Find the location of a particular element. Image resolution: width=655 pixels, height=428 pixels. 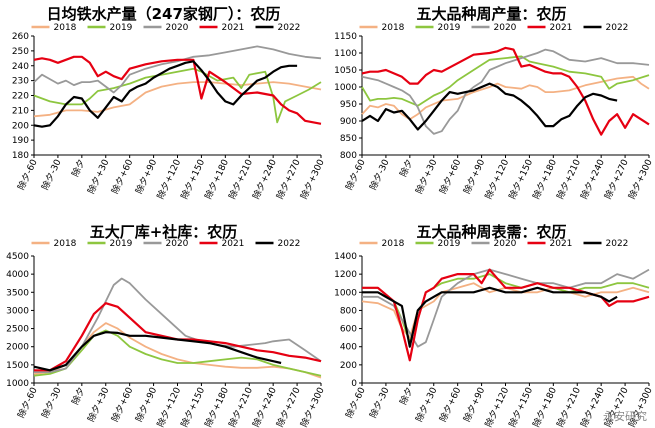

y-tick-label: 600 is located at coordinates (348, 330).